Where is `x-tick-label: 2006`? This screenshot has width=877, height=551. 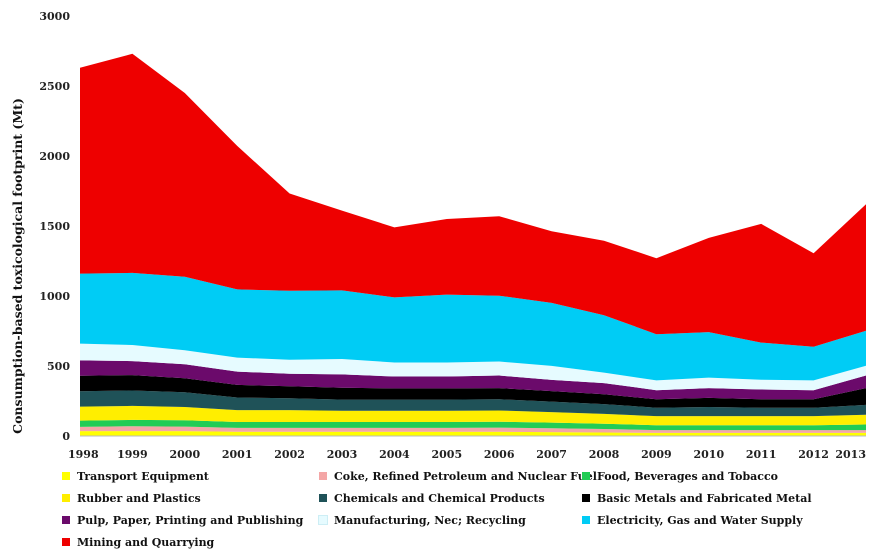
x-tick-label: 2006 is located at coordinates (499, 454).